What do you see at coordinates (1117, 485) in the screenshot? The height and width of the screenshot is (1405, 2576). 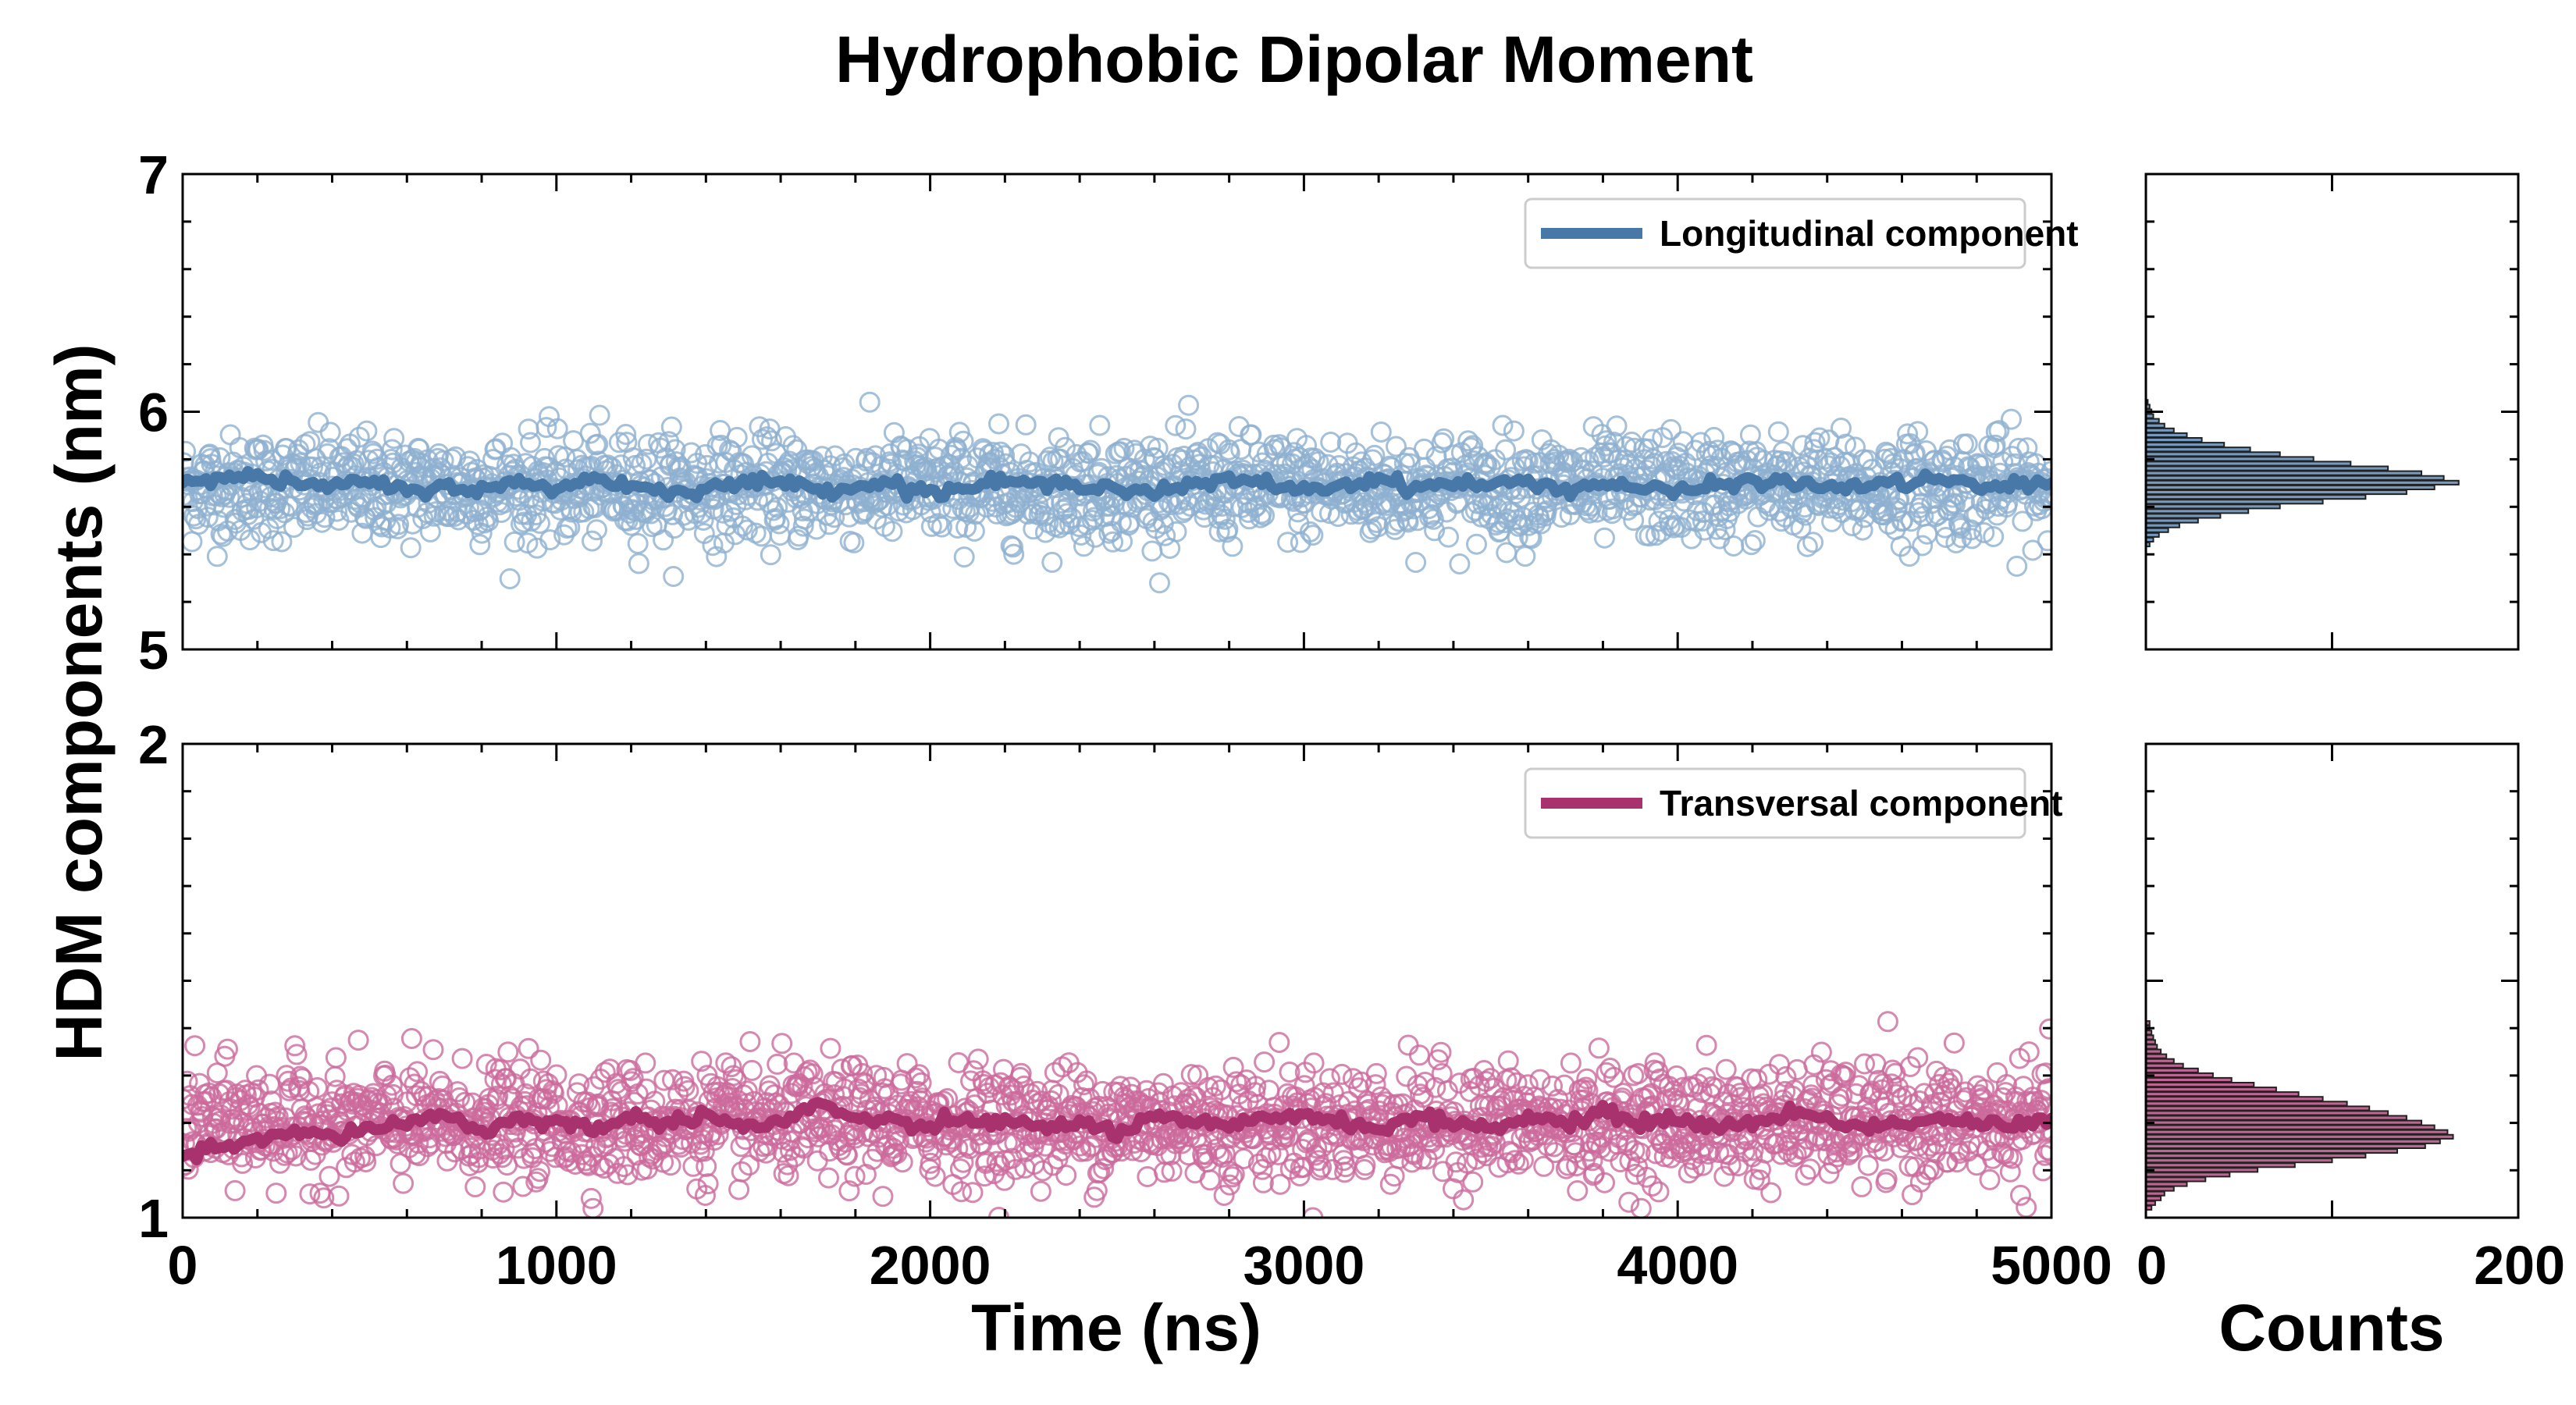 I see `running-mean-line-longitudinal` at bounding box center [1117, 485].